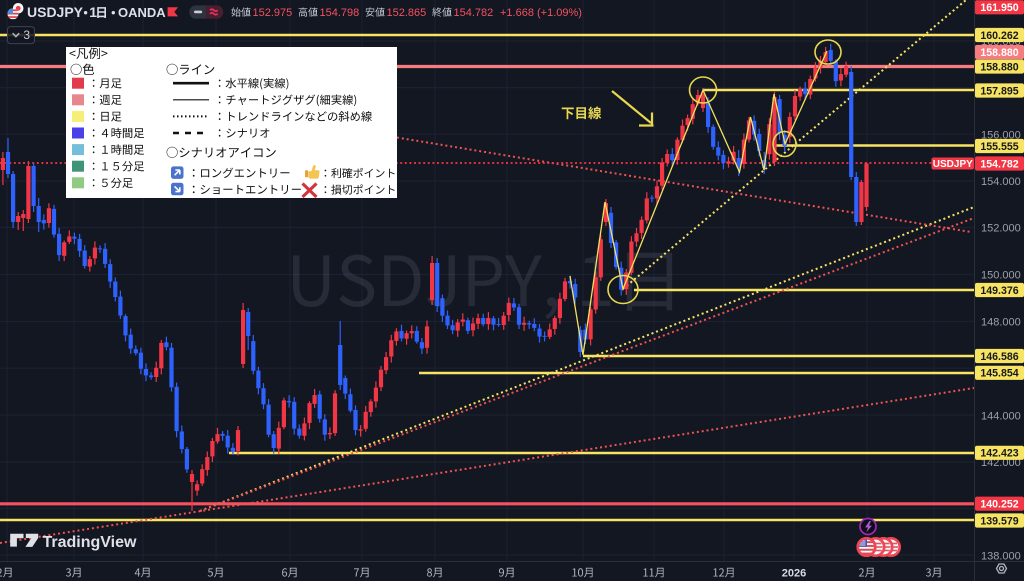  What do you see at coordinates (999, 505) in the screenshot?
I see `svg-text: 140.252` at bounding box center [999, 505].